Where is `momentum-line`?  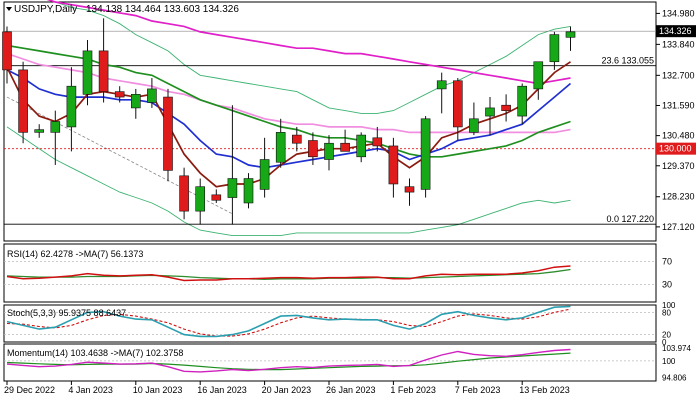
momentum-line is located at coordinates (288, 360).